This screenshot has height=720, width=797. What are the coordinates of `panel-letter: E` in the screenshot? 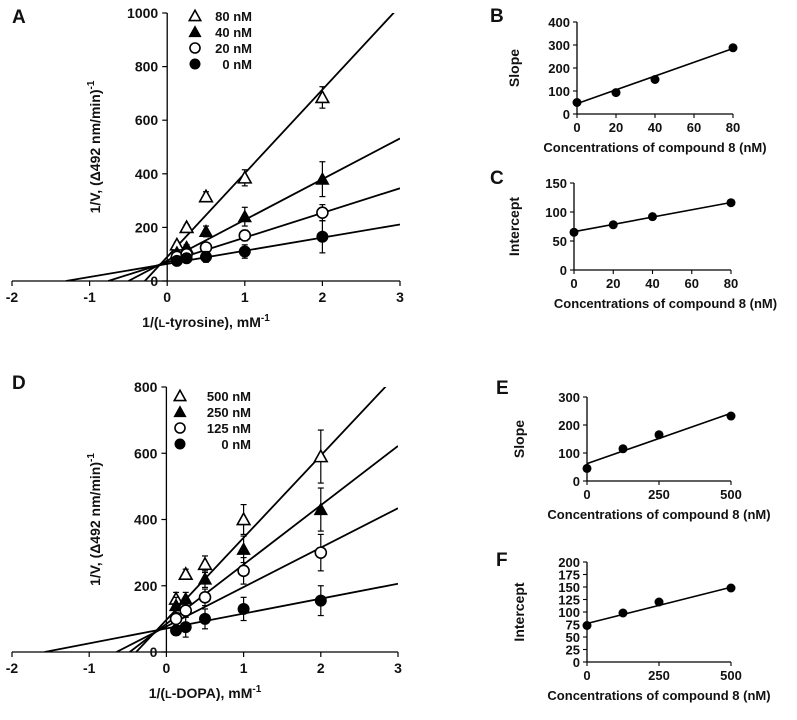 It's located at (502, 388).